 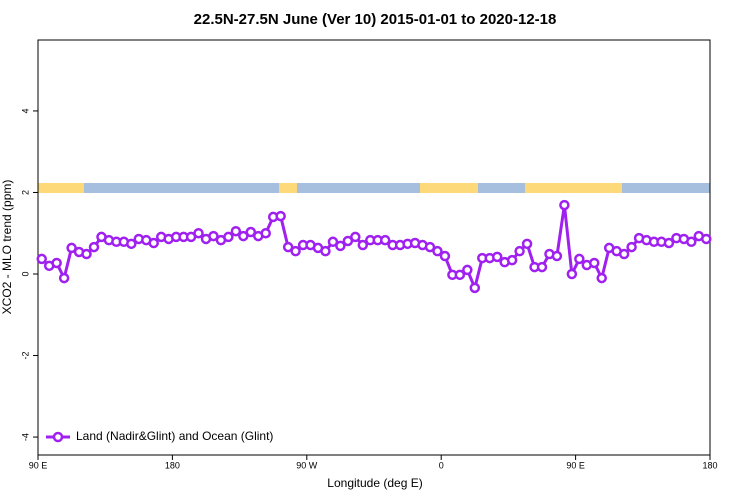 I want to click on y-tick-label: 2, so click(x=25, y=192).